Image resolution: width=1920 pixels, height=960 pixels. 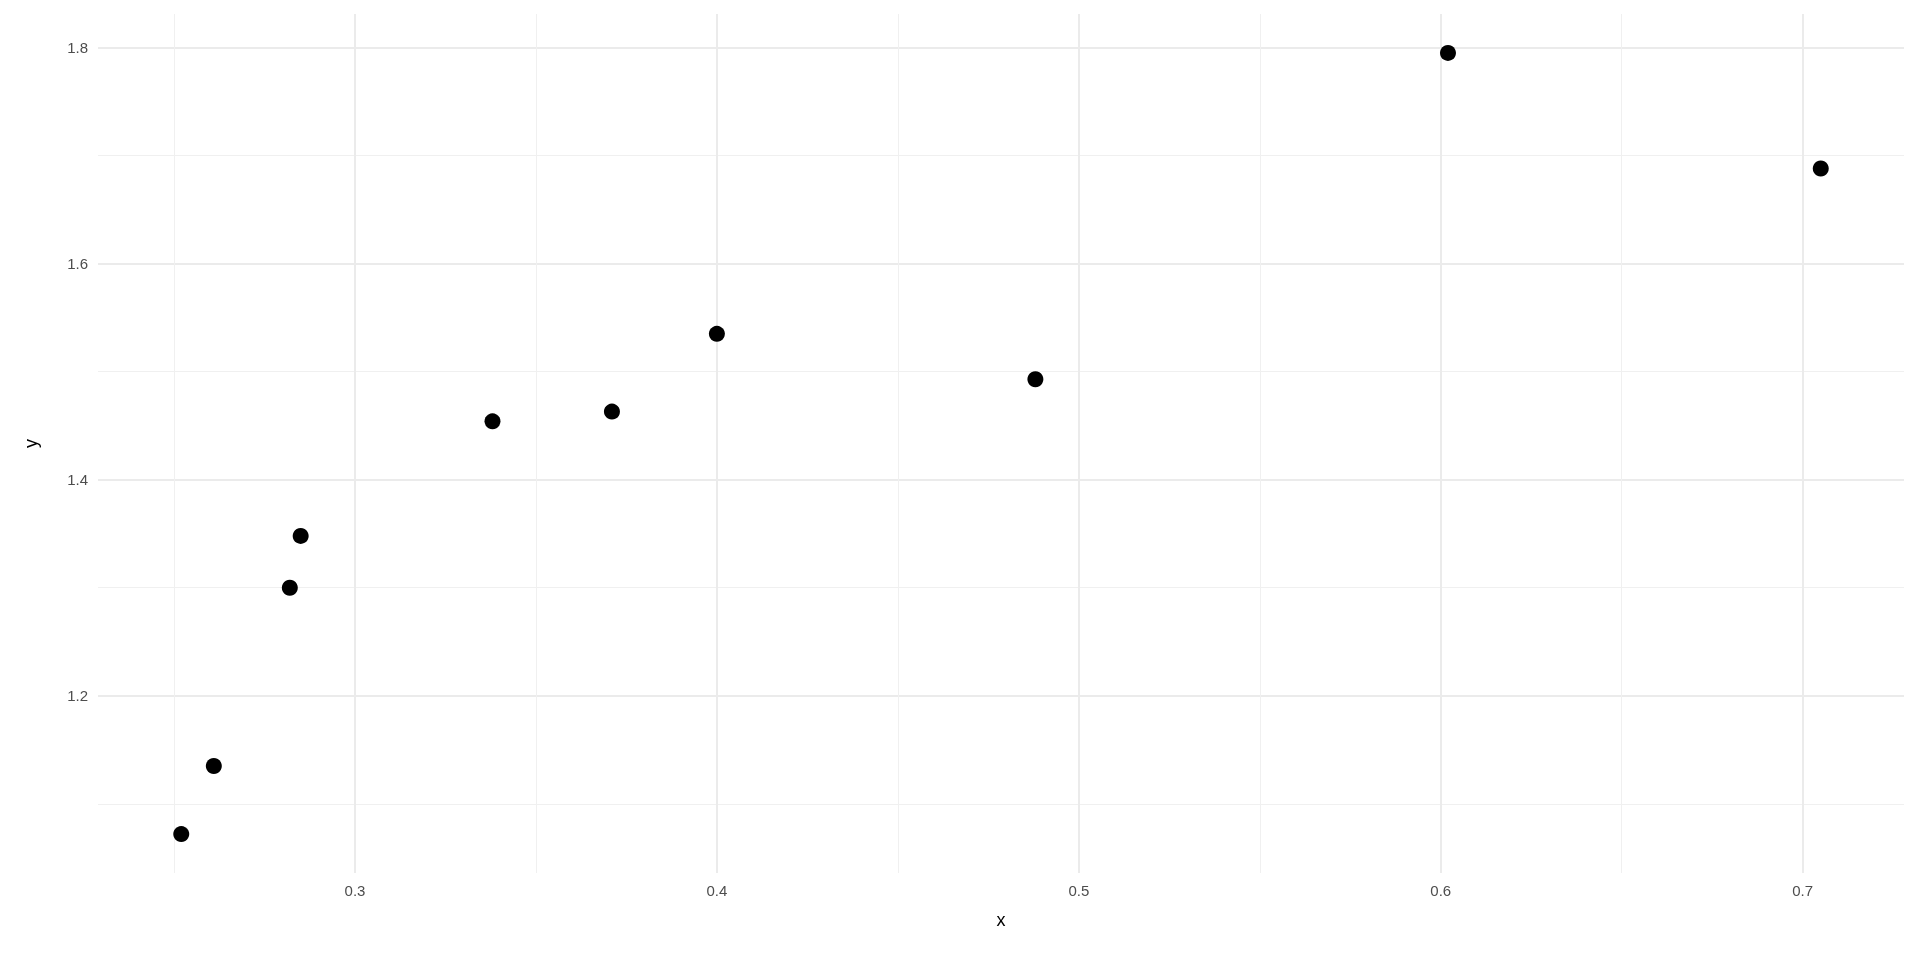 What do you see at coordinates (1001, 920) in the screenshot?
I see `x-axis-title: x` at bounding box center [1001, 920].